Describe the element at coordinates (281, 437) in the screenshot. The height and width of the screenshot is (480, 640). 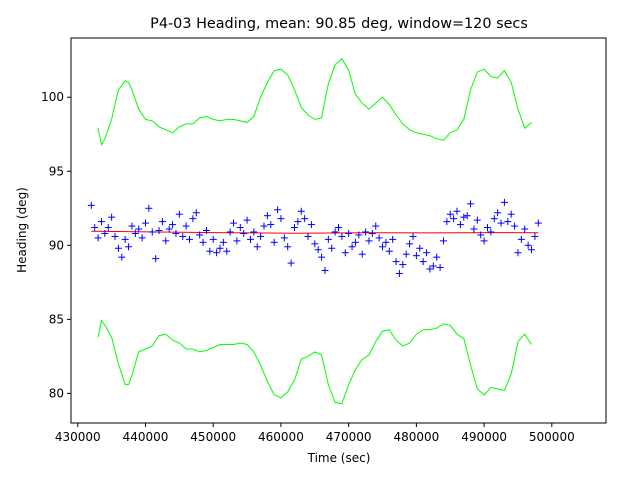
I see `x-tick-label: 460000` at that location.